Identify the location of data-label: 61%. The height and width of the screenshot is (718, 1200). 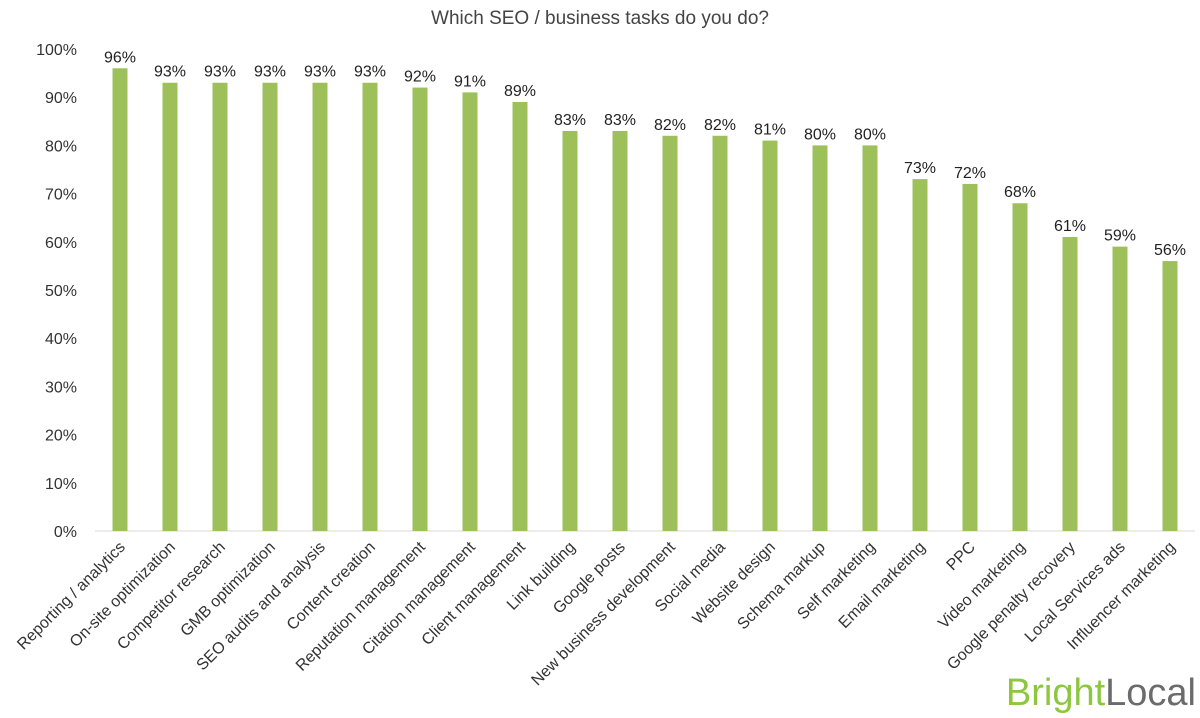
(1070, 226).